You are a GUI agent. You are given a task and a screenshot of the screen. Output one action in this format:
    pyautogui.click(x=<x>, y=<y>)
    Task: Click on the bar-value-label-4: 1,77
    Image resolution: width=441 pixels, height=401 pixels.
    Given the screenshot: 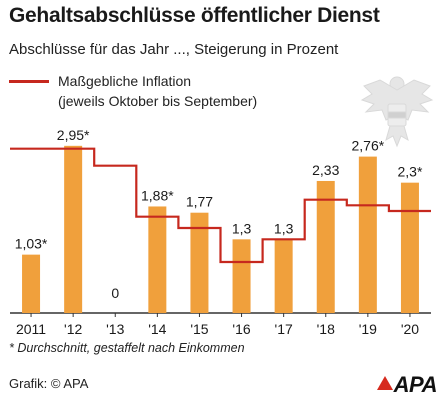 What is the action you would take?
    pyautogui.click(x=199, y=202)
    